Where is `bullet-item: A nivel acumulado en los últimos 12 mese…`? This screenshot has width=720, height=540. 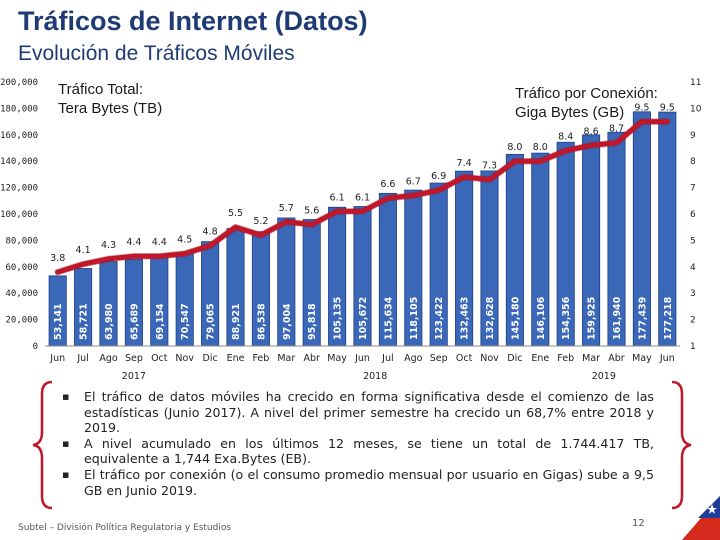
bullet-item: A nivel acumulado en los últimos 12 mese… is located at coordinates (358, 451).